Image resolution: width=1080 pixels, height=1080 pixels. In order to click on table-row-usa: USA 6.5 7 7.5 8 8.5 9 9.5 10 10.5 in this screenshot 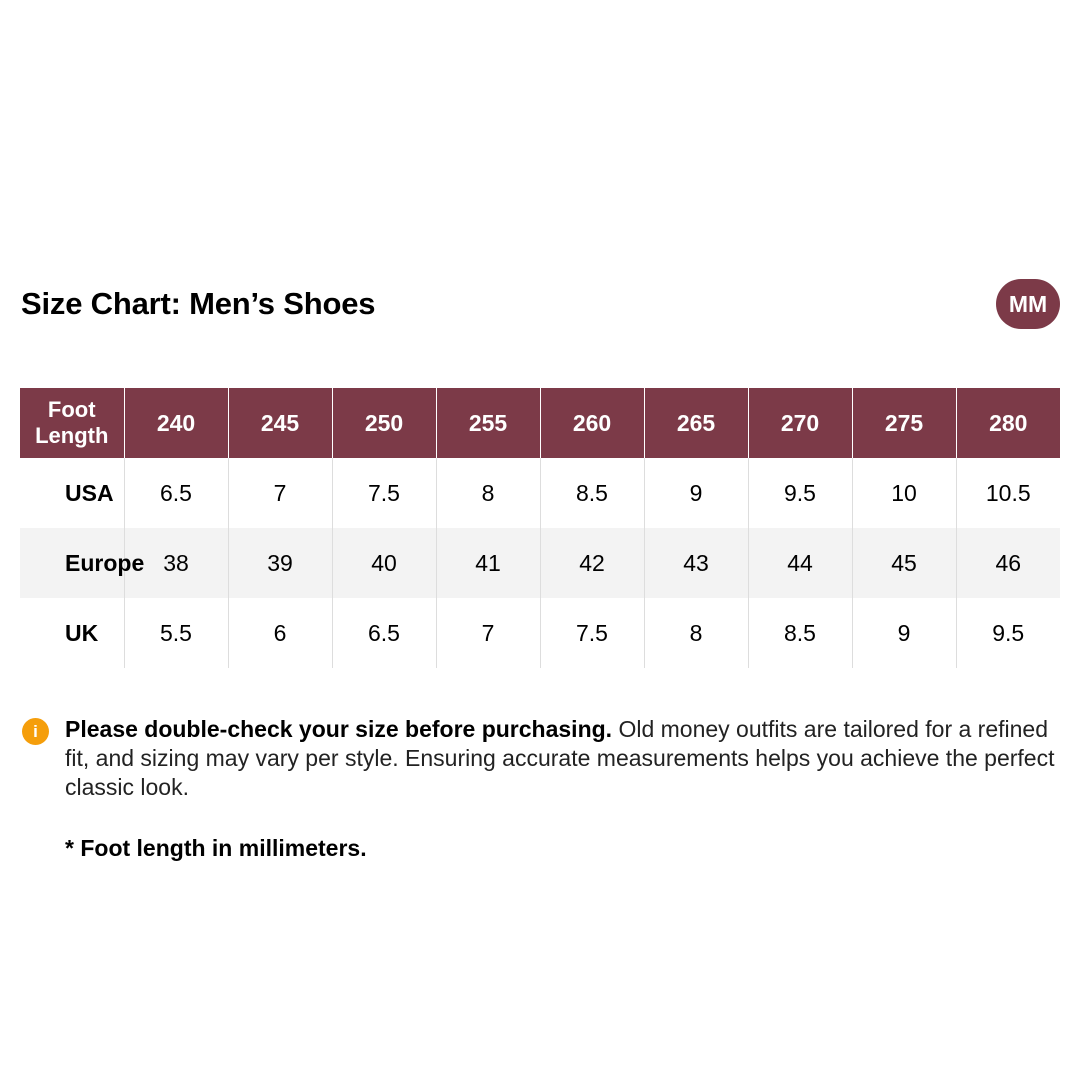, I will do `click(540, 493)`.